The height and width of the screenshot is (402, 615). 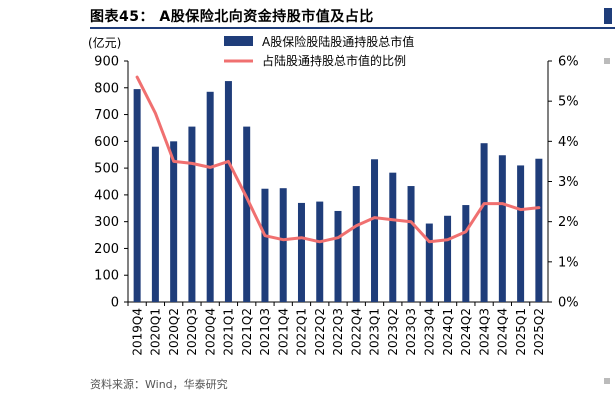 I want to click on x-tick-label: 2022Q1, so click(x=302, y=332).